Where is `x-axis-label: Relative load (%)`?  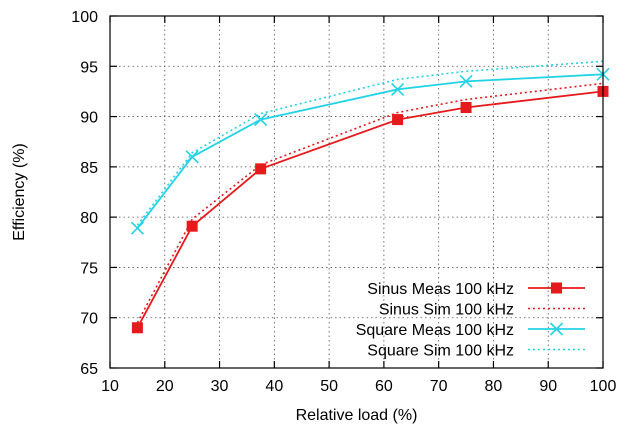 x-axis-label: Relative load (%) is located at coordinates (357, 415).